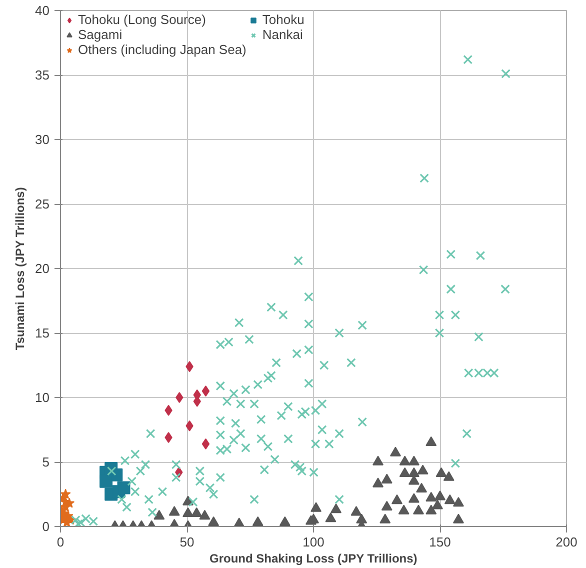  I want to click on legend-label: Tohoku, so click(283, 19).